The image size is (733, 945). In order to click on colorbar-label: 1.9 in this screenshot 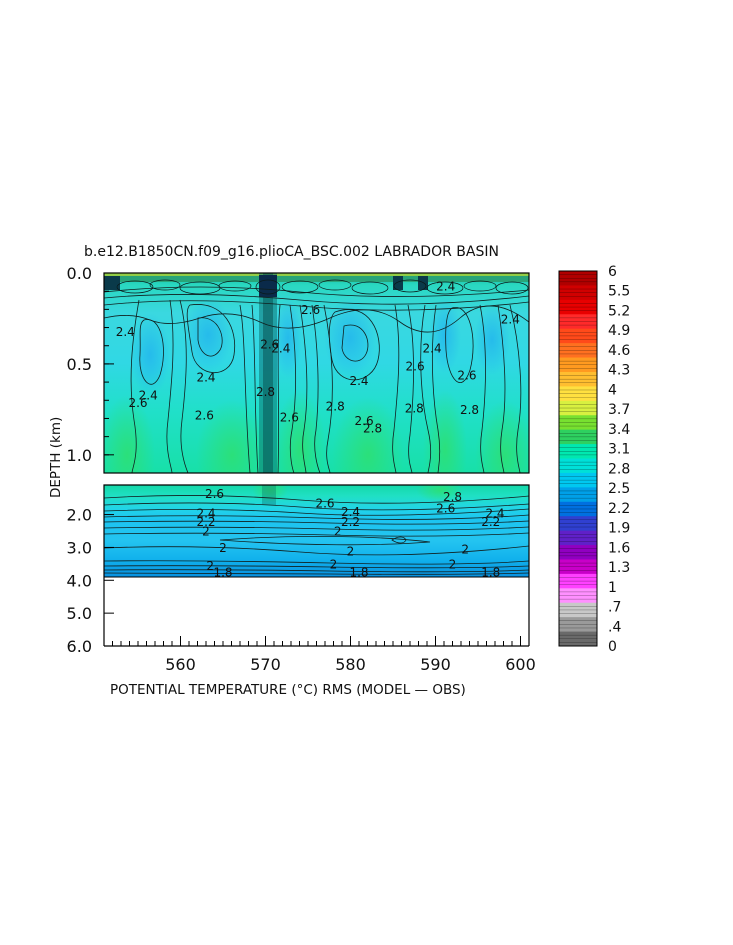, I will do `click(619, 529)`.